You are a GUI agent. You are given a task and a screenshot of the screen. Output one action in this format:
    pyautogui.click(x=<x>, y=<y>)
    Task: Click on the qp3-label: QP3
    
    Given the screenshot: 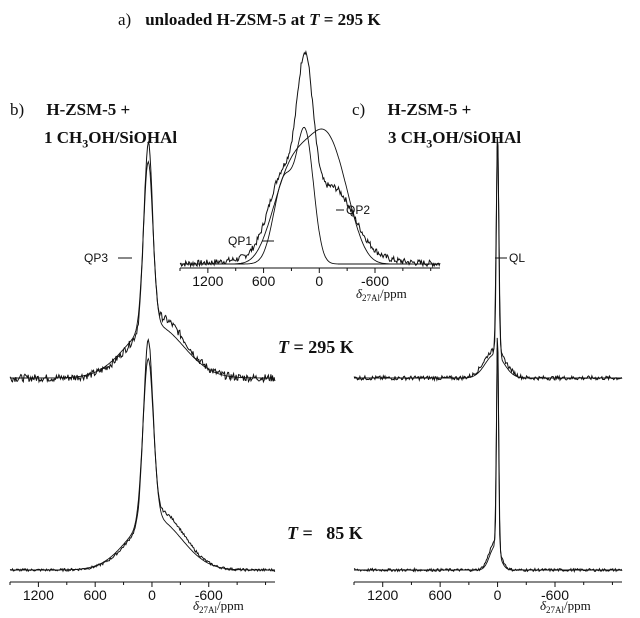 What is the action you would take?
    pyautogui.click(x=96, y=258)
    